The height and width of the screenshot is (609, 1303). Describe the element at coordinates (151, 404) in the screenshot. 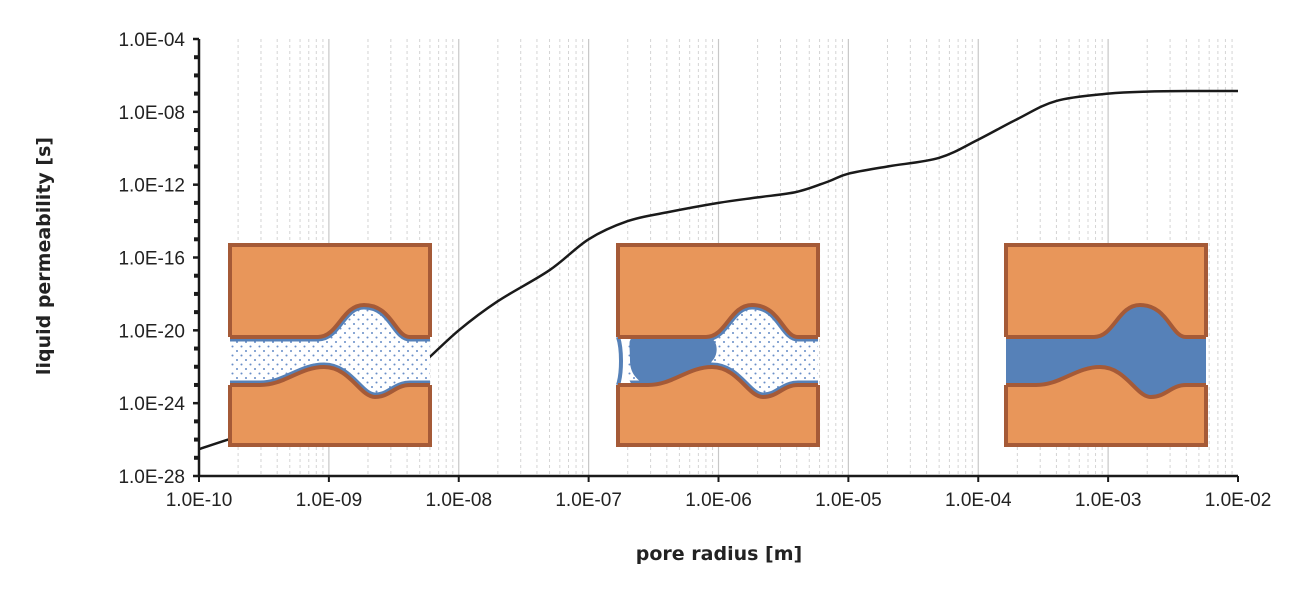

I see `y-tick-label: 1.0E-24` at that location.